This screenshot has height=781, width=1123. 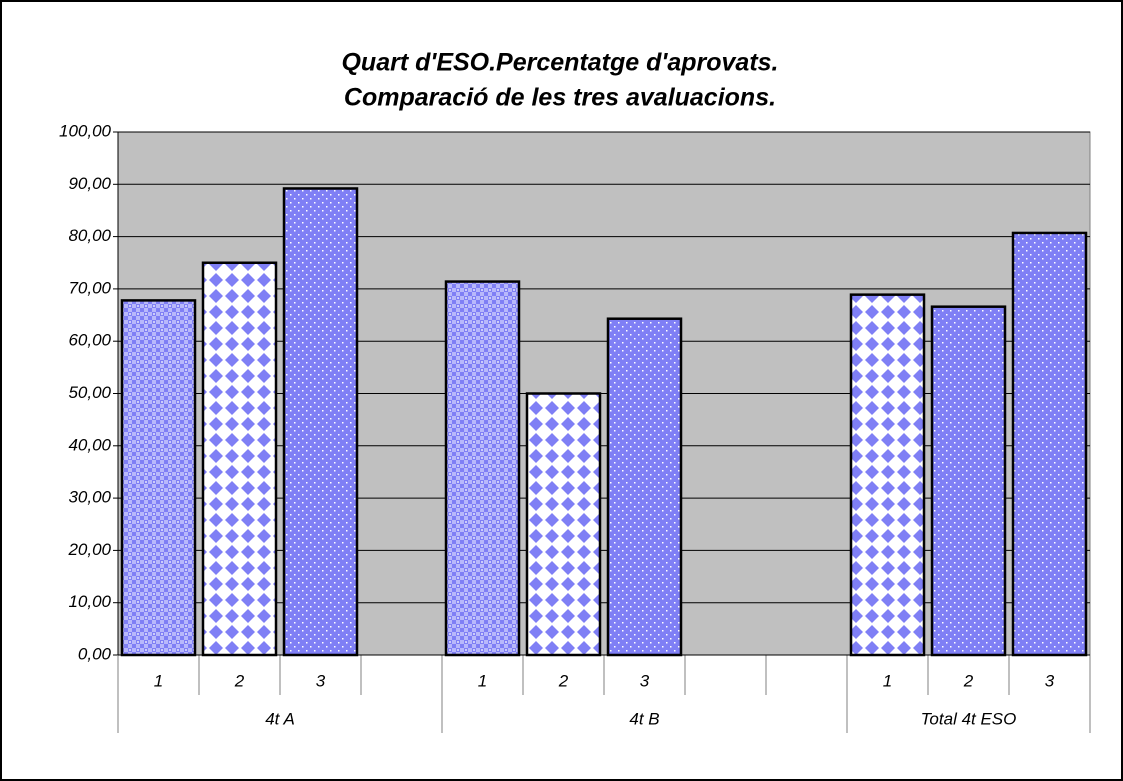 I want to click on y-tick-label: 50,00, so click(x=89, y=392).